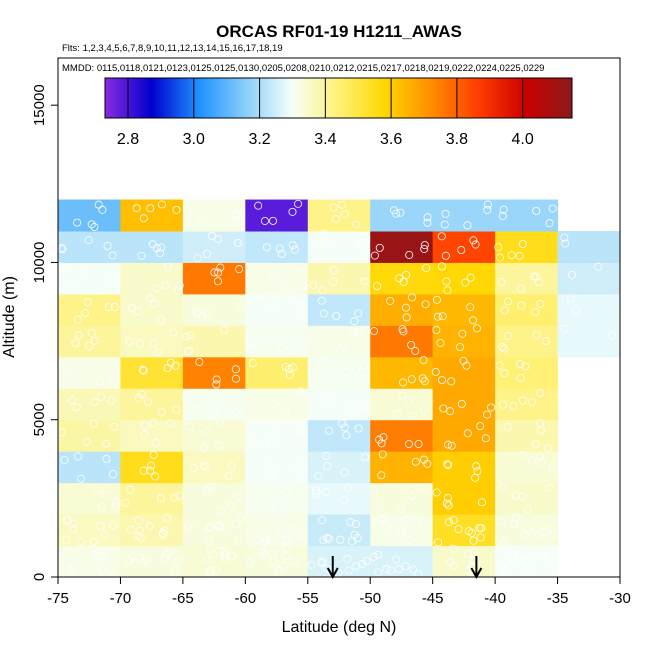  What do you see at coordinates (523, 139) in the screenshot?
I see `colorbar-tick-label: 4.0` at bounding box center [523, 139].